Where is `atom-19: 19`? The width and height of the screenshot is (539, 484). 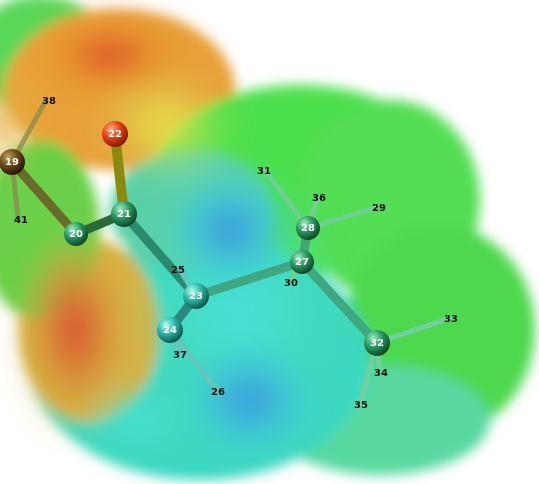
atom-19: 19 is located at coordinates (12, 162).